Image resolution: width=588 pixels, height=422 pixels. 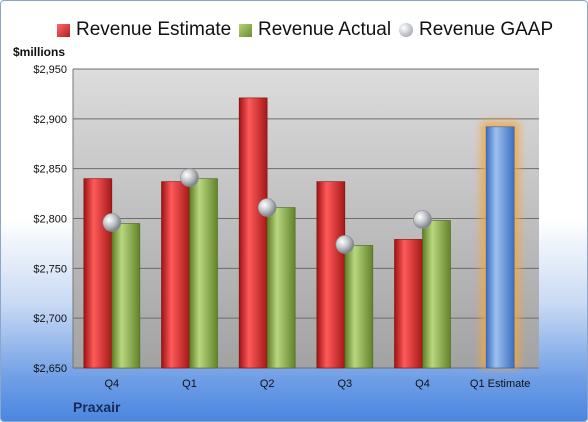 What do you see at coordinates (50, 120) in the screenshot?
I see `y-tick-label: $2,900` at bounding box center [50, 120].